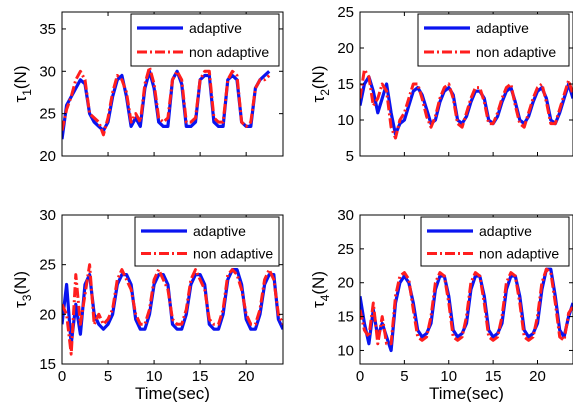 This screenshot has width=573, height=402. I want to click on y-axis-label: τ4(N), so click(320, 289).